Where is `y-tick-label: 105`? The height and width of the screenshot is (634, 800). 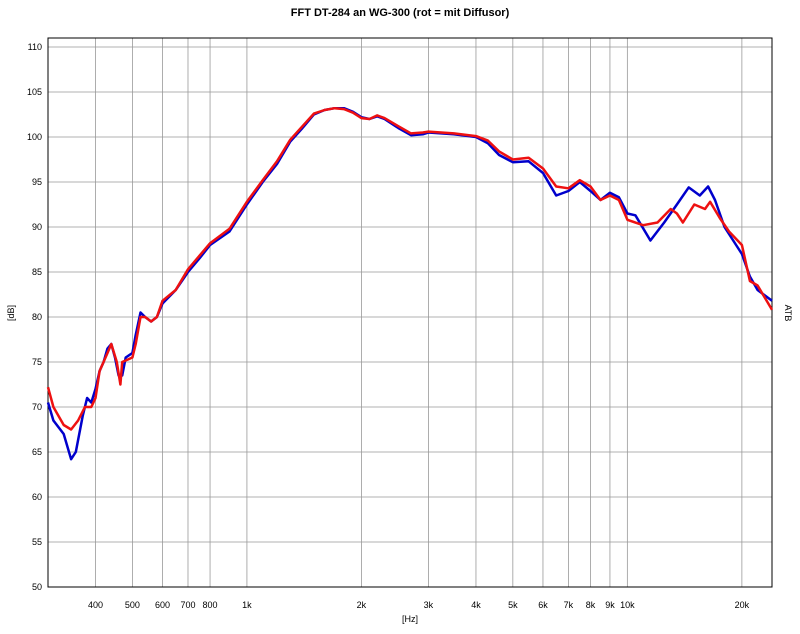
y-tick-label: 105 is located at coordinates (34, 92).